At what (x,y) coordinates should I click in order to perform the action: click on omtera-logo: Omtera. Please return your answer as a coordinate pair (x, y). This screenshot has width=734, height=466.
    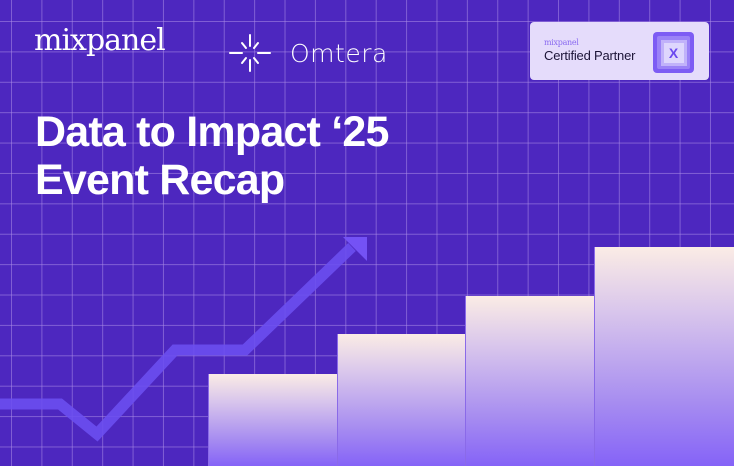
    Looking at the image, I should click on (308, 53).